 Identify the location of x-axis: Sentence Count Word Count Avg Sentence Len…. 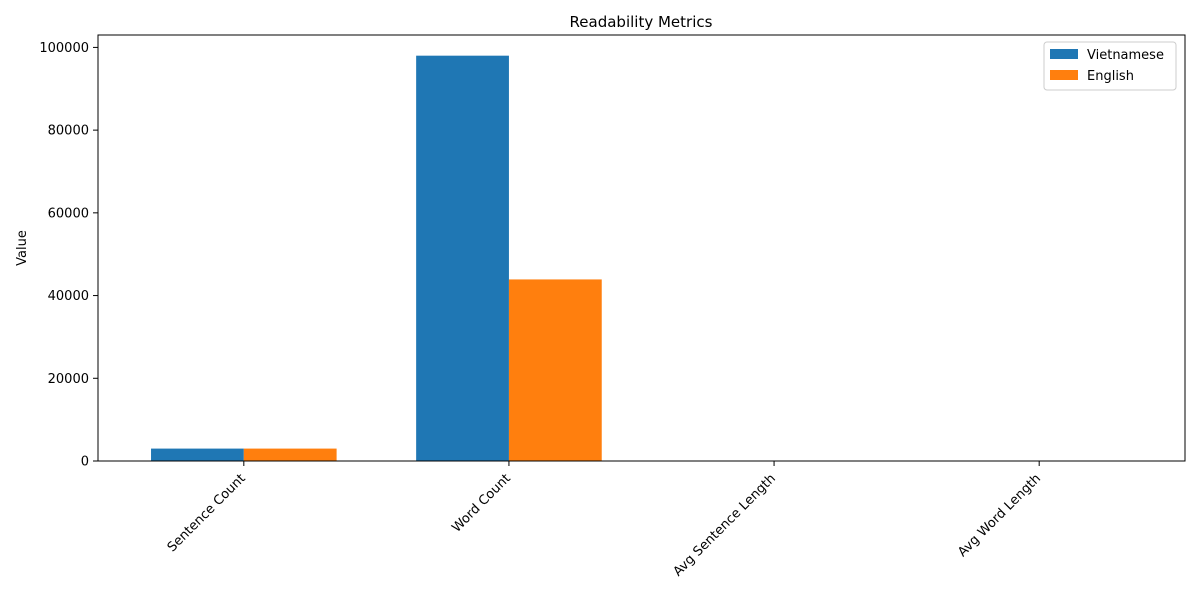
(604, 520).